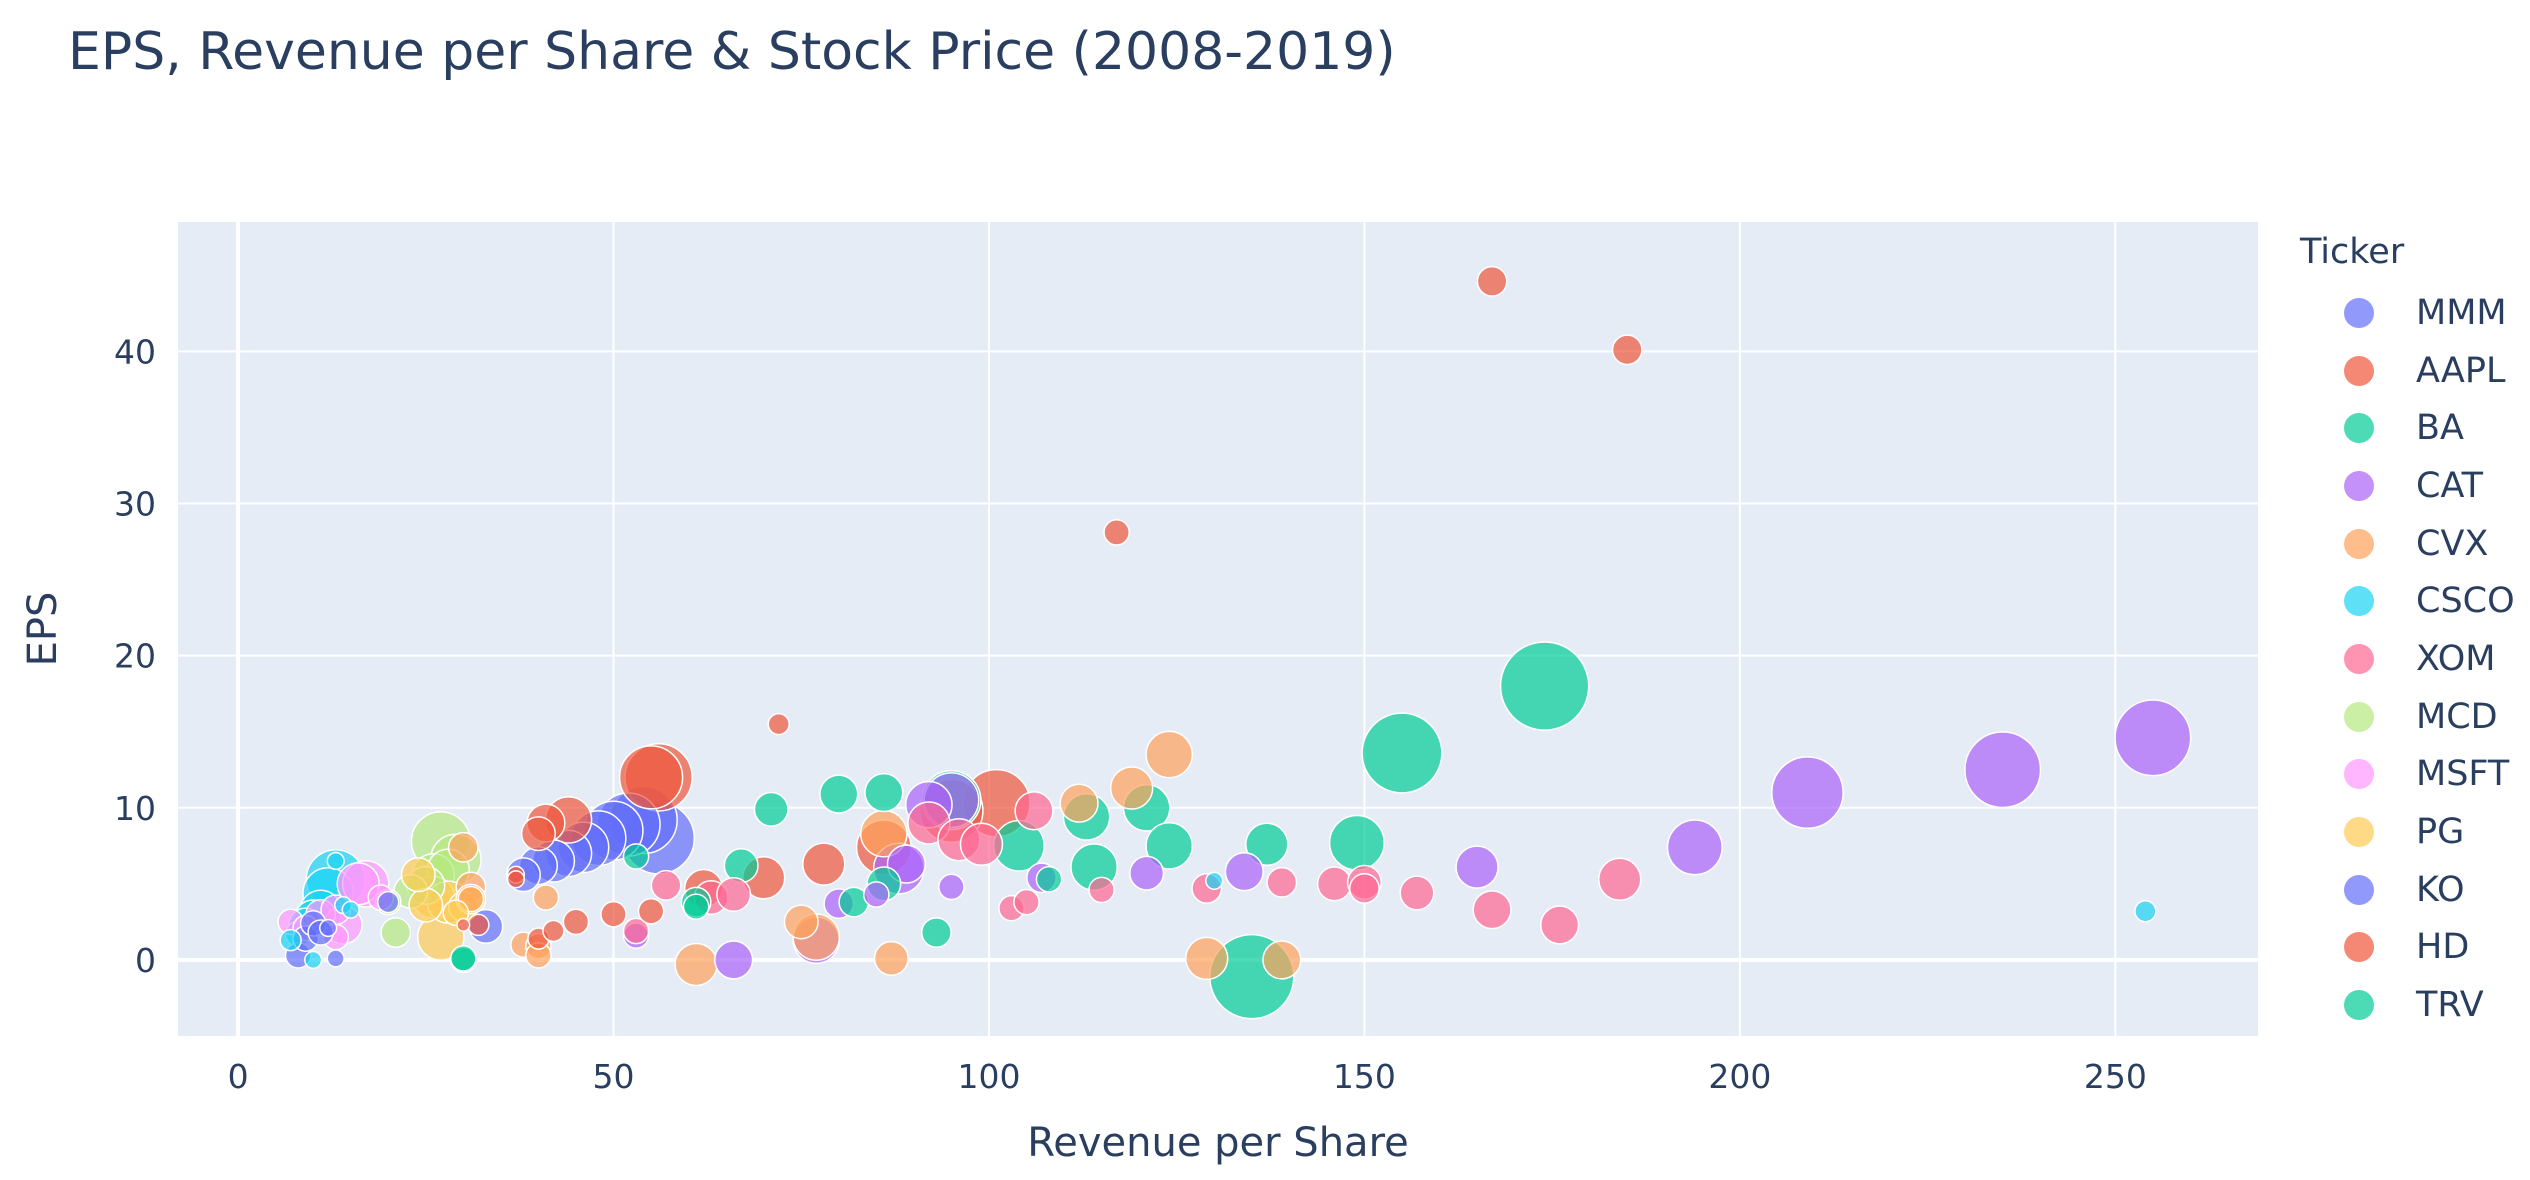  Describe the element at coordinates (2407, 948) in the screenshot. I see `legend-item-hd: HD` at that location.